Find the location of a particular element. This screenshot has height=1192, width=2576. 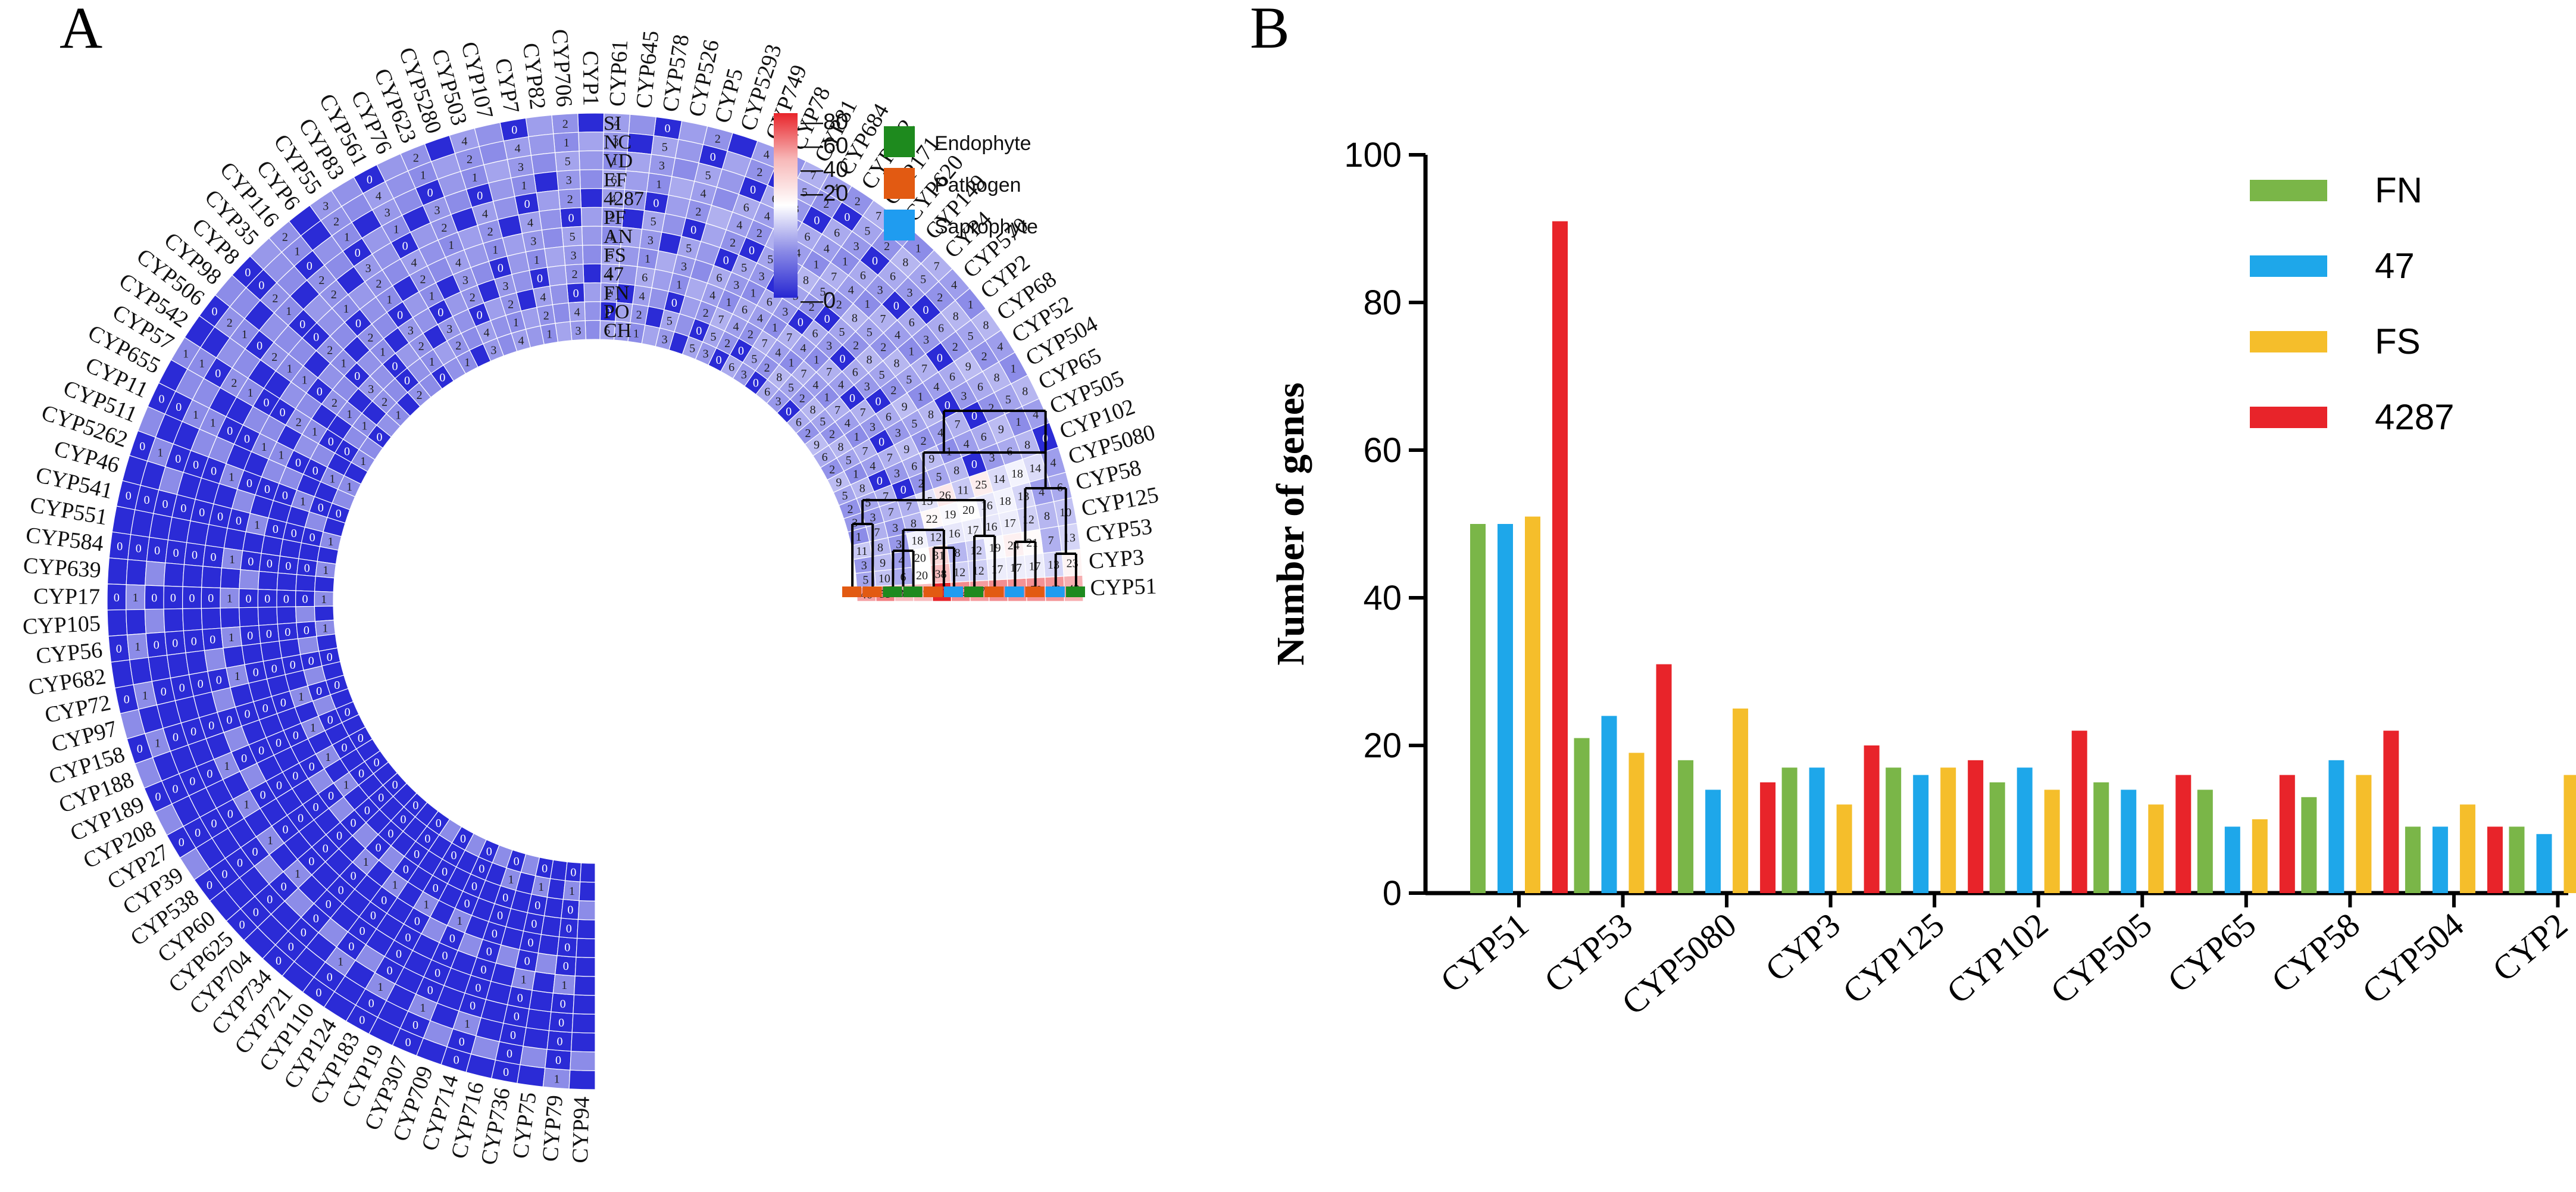

y-tick-label: 40 is located at coordinates (1382, 598).